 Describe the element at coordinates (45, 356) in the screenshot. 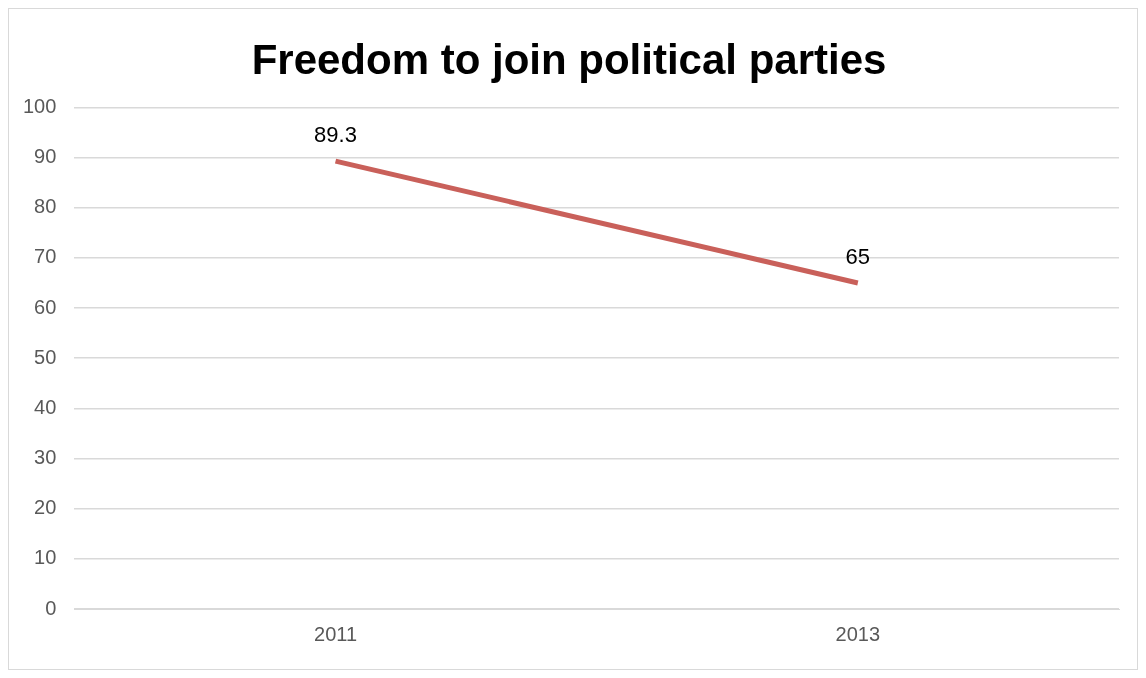

I see `y-tick-label: 50` at that location.